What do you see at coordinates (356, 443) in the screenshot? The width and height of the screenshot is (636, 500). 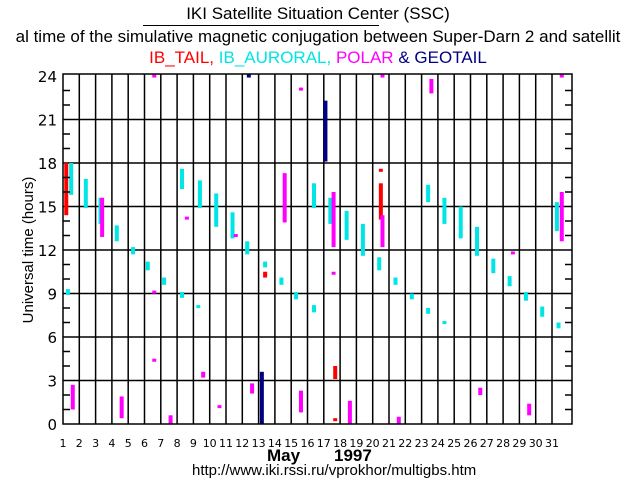 I see `x-tick-label: 19` at bounding box center [356, 443].